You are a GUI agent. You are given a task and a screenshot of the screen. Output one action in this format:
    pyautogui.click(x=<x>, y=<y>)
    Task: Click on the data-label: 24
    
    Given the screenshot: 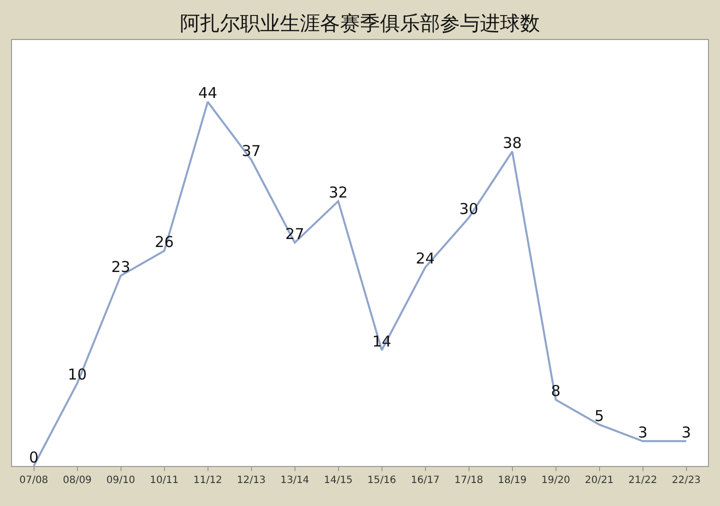 What is the action you would take?
    pyautogui.click(x=425, y=259)
    